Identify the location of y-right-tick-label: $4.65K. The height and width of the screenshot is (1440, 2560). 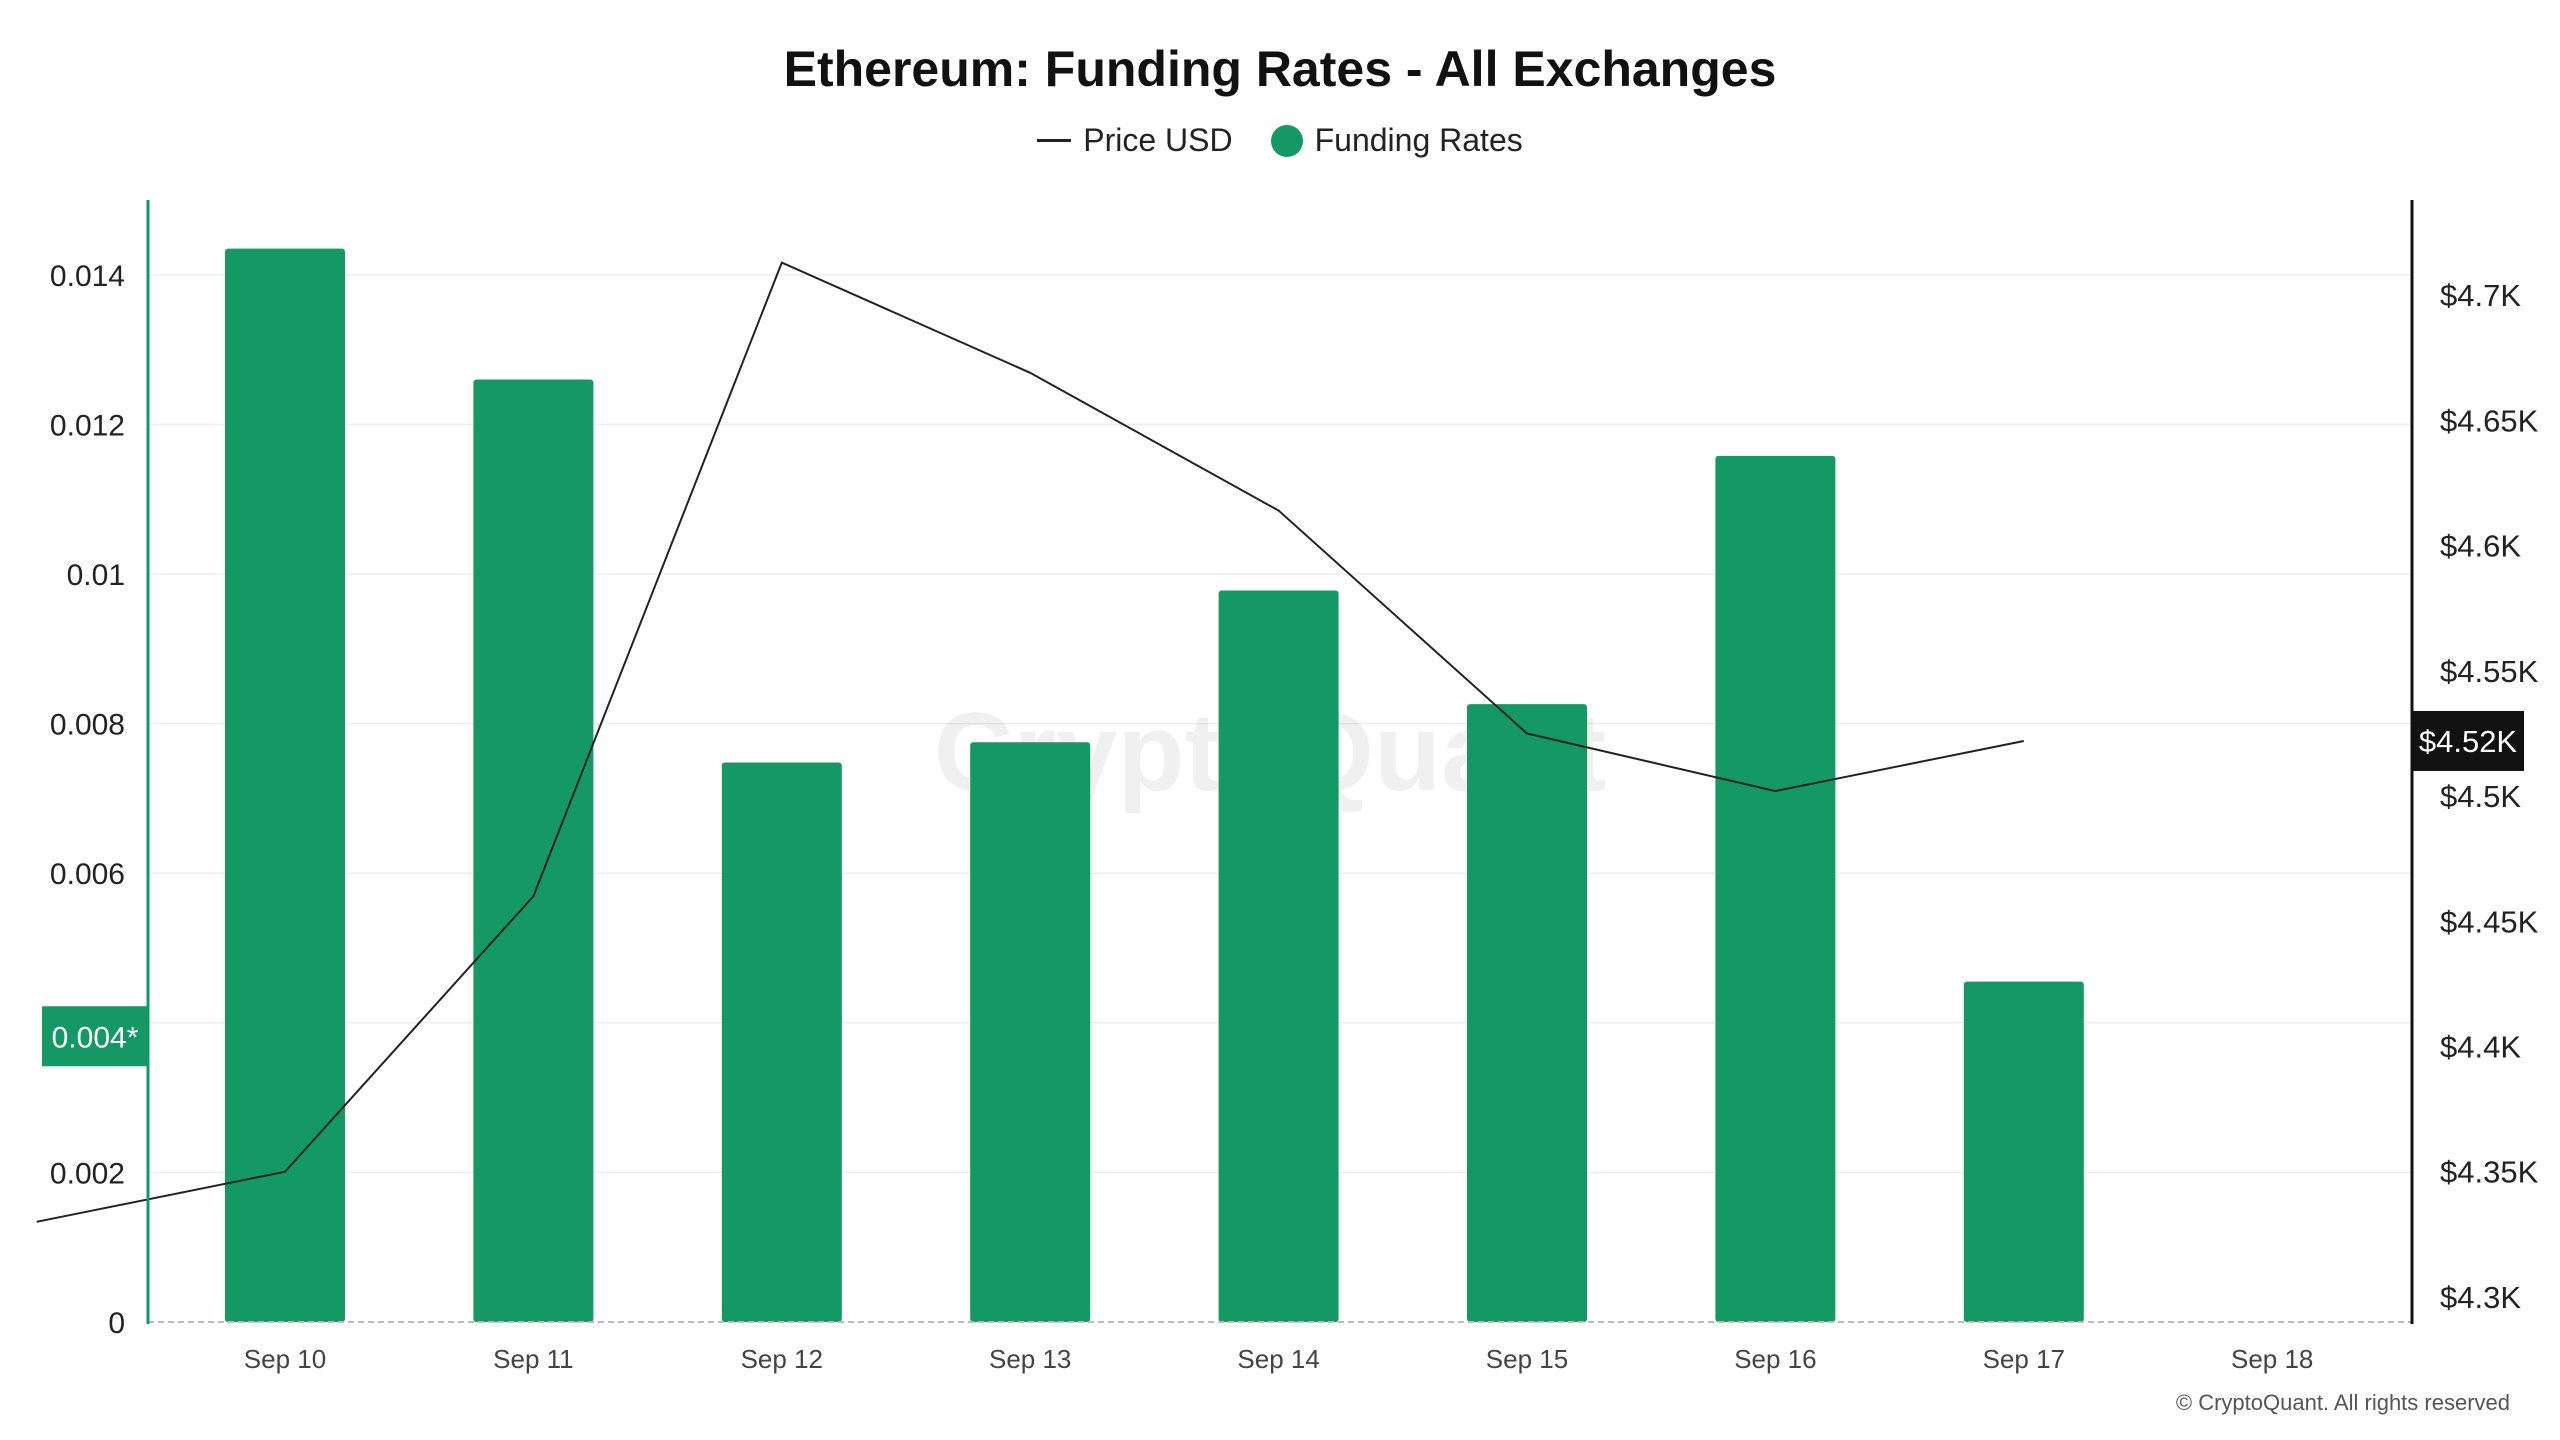
(2489, 420).